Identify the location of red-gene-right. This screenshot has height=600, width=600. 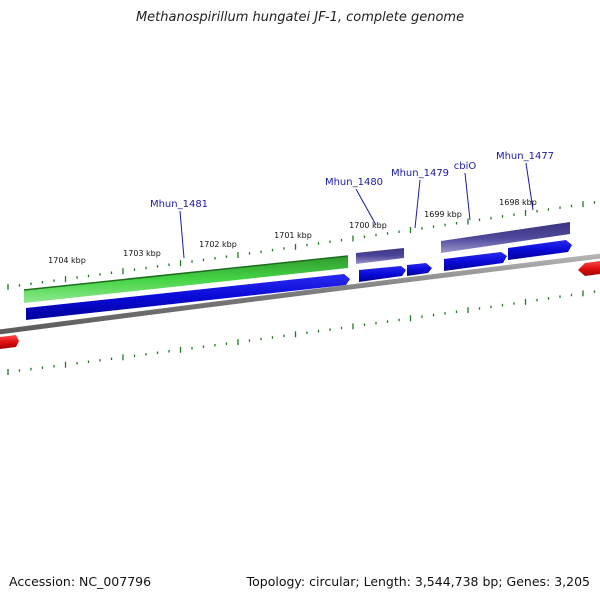
(589, 268).